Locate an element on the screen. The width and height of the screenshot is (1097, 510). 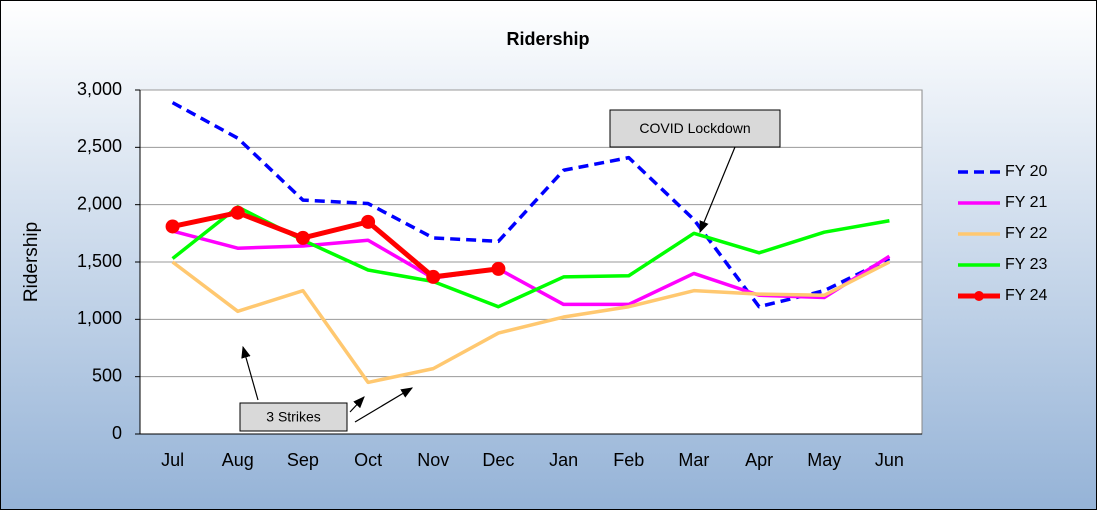
y-tick-label: 500 is located at coordinates (107, 375).